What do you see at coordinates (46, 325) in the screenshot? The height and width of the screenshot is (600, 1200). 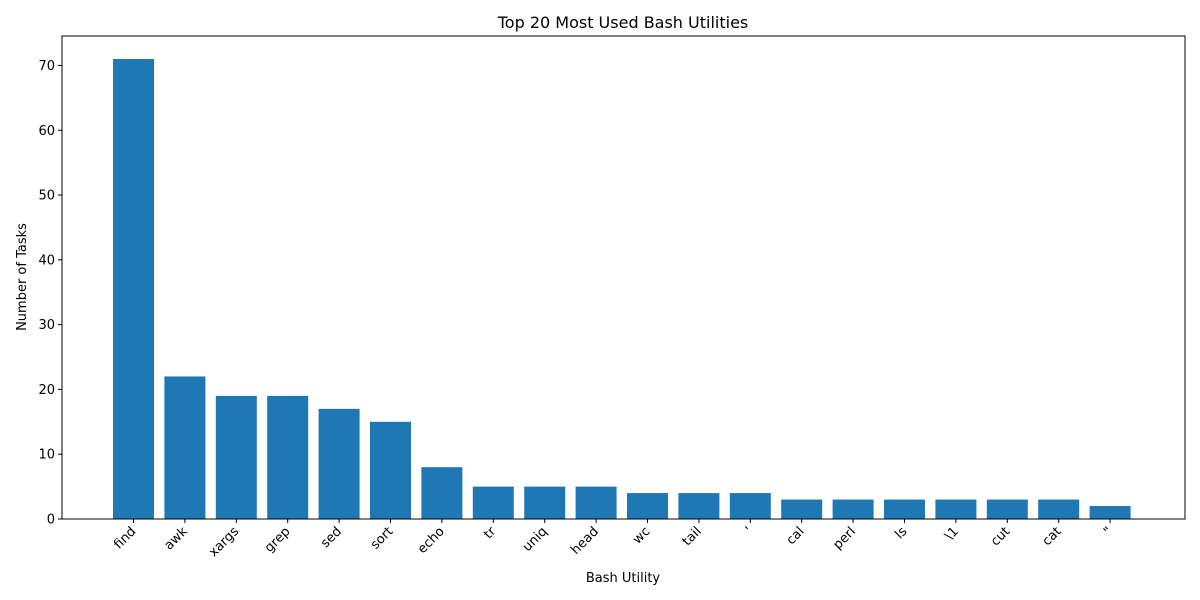 I see `y-tick-label-3: 30` at bounding box center [46, 325].